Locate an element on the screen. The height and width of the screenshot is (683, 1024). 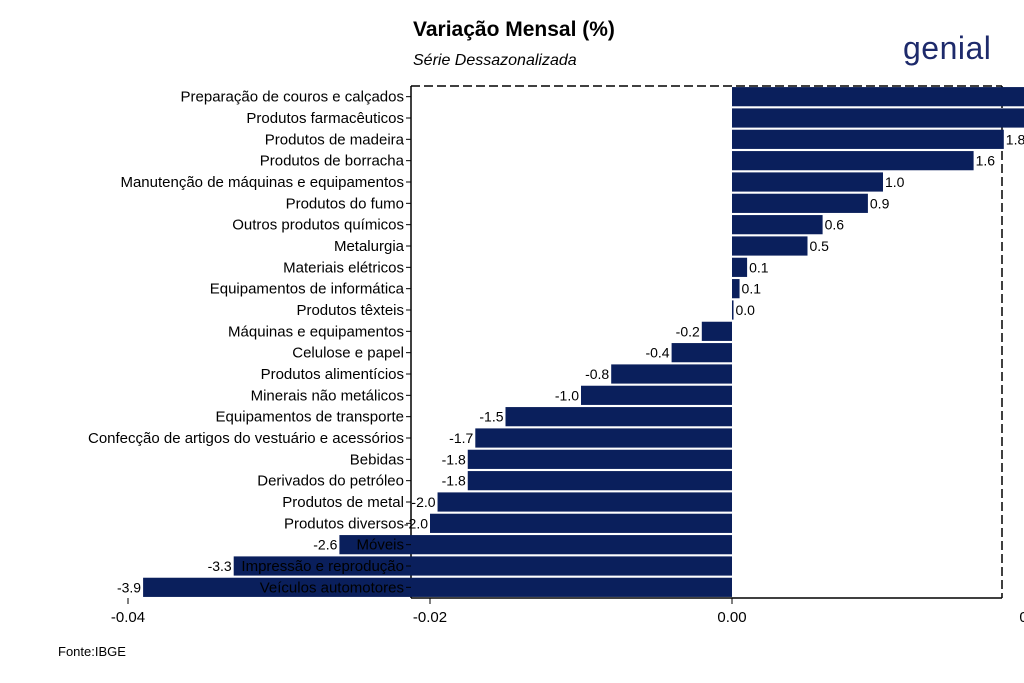
value-label: 0.6 is located at coordinates (835, 225).